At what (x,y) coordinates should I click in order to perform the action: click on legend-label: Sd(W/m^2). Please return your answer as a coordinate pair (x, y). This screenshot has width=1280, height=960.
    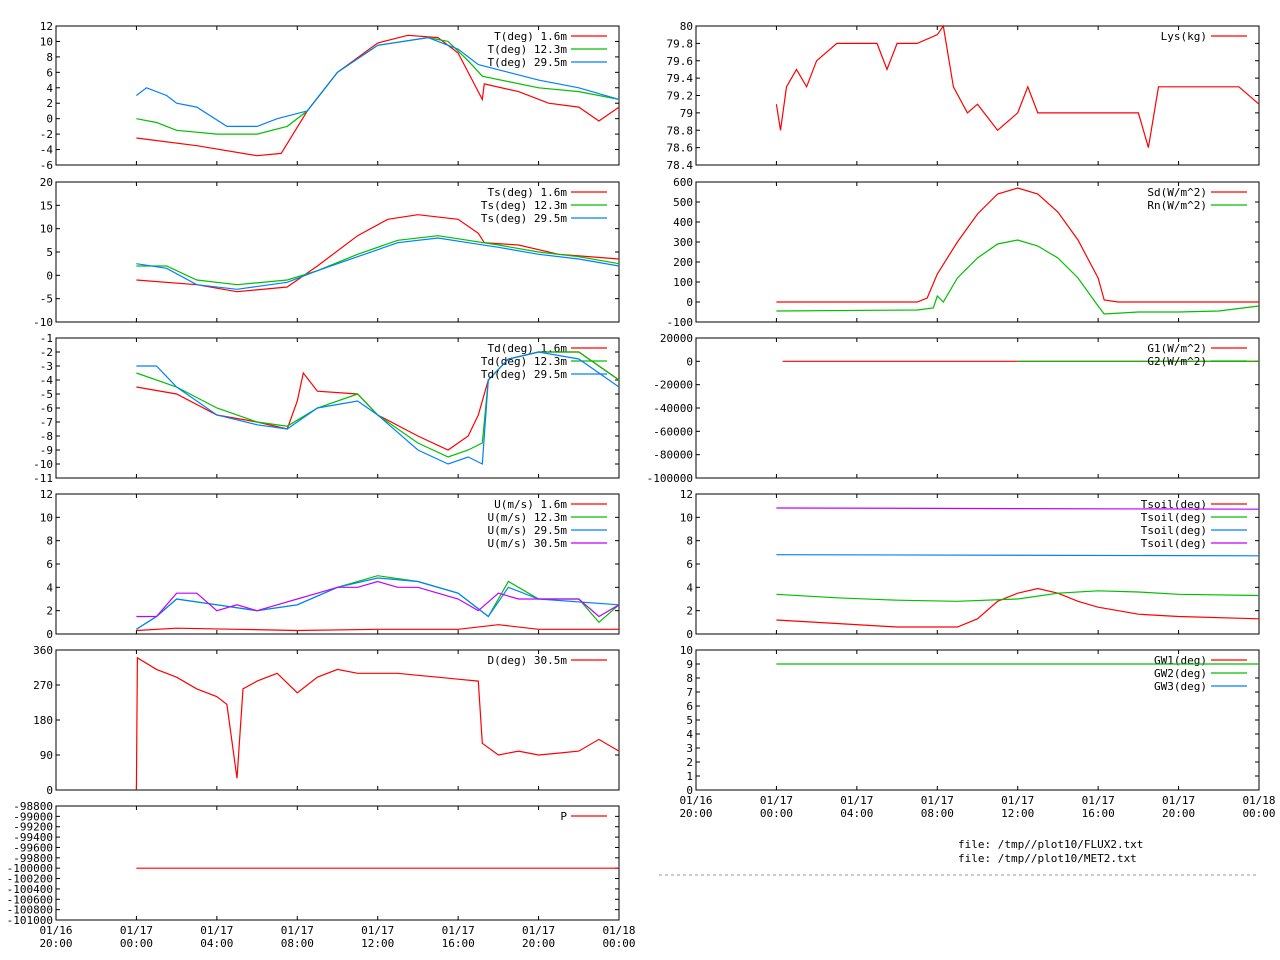
    Looking at the image, I should click on (1177, 192).